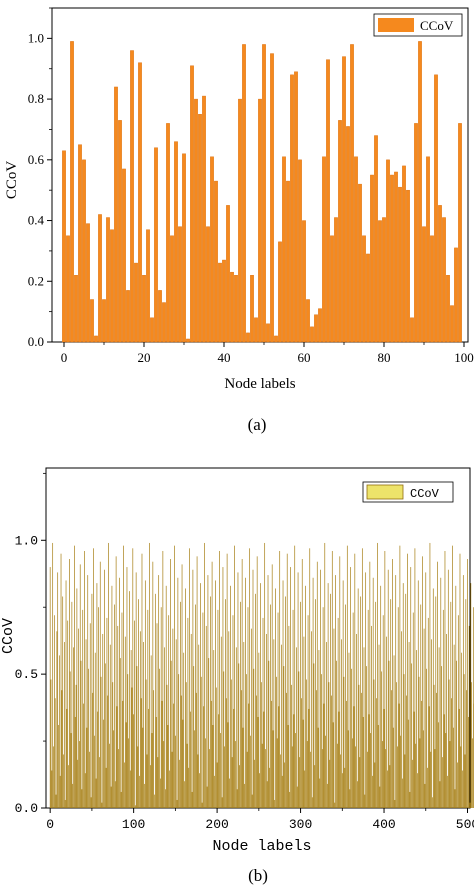 This screenshot has height=890, width=474. I want to click on y-axis-label-a: CCoV, so click(12, 180).